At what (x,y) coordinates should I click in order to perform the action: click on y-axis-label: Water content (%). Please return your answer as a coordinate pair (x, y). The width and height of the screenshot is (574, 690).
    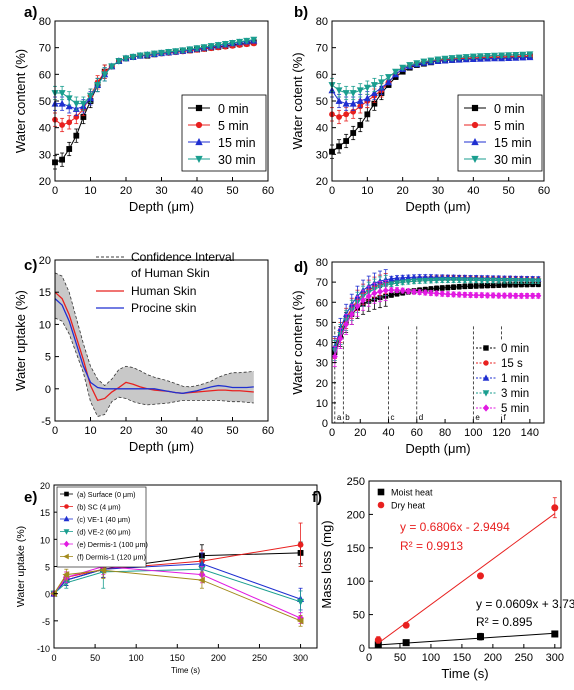
    Looking at the image, I should click on (297, 342).